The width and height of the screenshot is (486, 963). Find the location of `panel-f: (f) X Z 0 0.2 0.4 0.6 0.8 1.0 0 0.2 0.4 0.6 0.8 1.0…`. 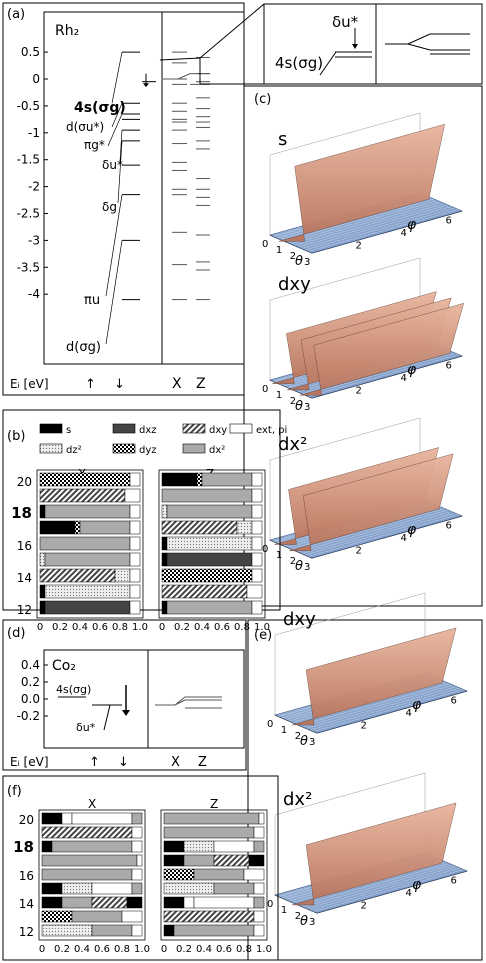

panel-f: (f) X Z 0 0.2 0.4 0.6 0.8 1.0 0 0.2 0.4 0.6 0.8 1.0… is located at coordinates (140, 868).